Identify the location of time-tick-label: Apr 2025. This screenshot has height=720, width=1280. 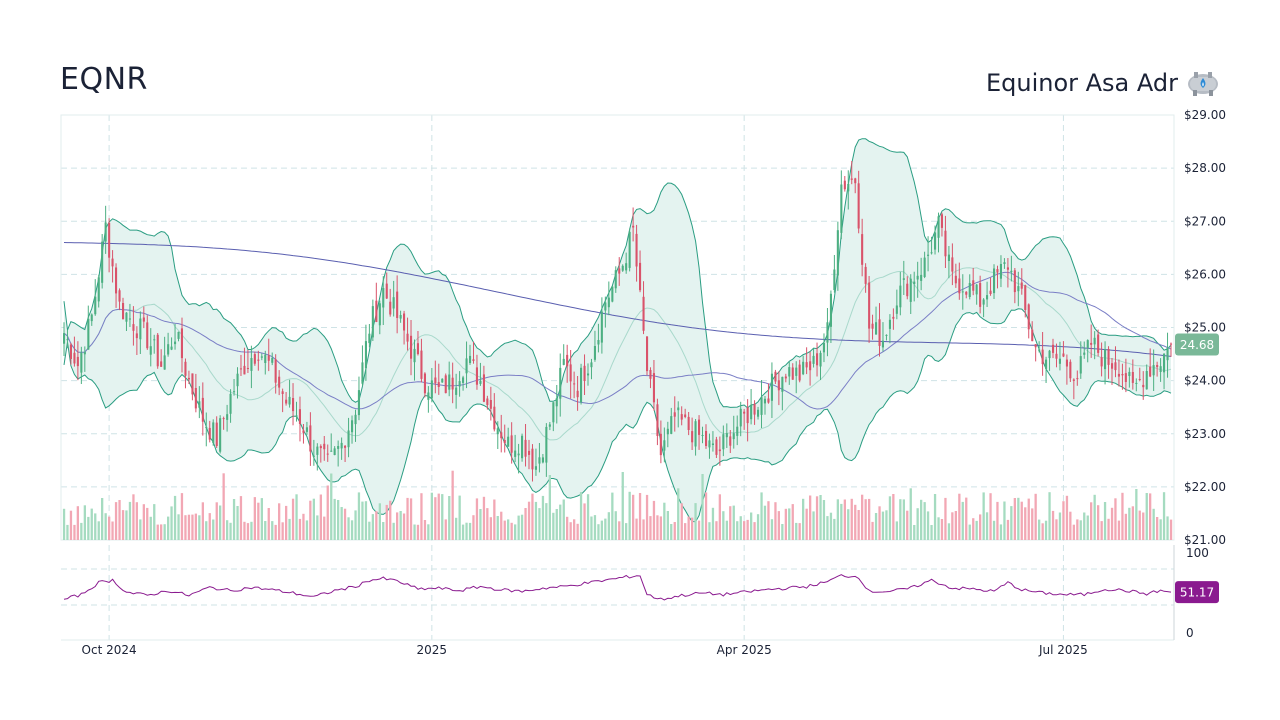
(744, 650).